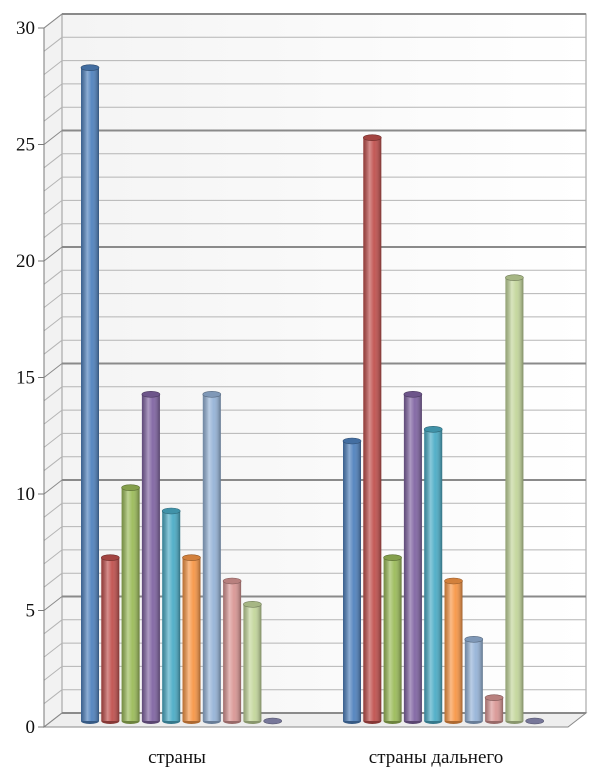 The image size is (591, 771). I want to click on y-axis: 0 5 10 15 20 25 30, so click(30, 378).